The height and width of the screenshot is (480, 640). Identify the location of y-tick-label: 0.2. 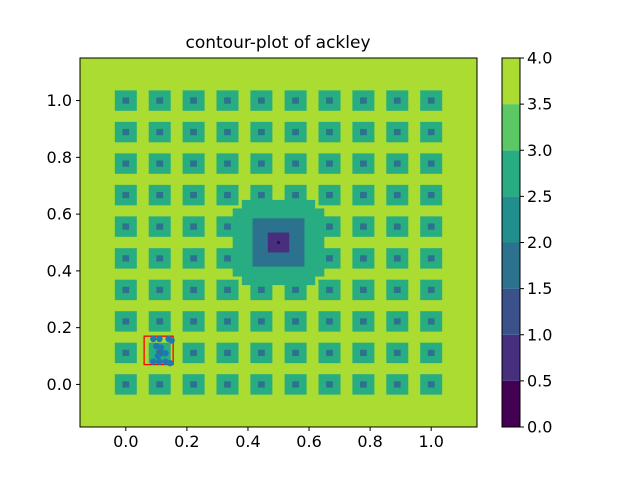
(59, 327).